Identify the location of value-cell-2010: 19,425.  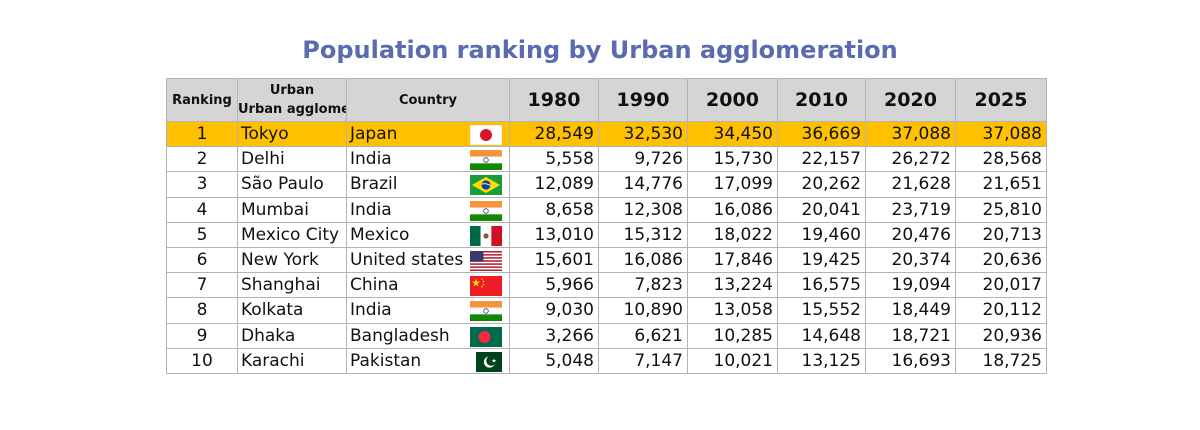
(821, 260).